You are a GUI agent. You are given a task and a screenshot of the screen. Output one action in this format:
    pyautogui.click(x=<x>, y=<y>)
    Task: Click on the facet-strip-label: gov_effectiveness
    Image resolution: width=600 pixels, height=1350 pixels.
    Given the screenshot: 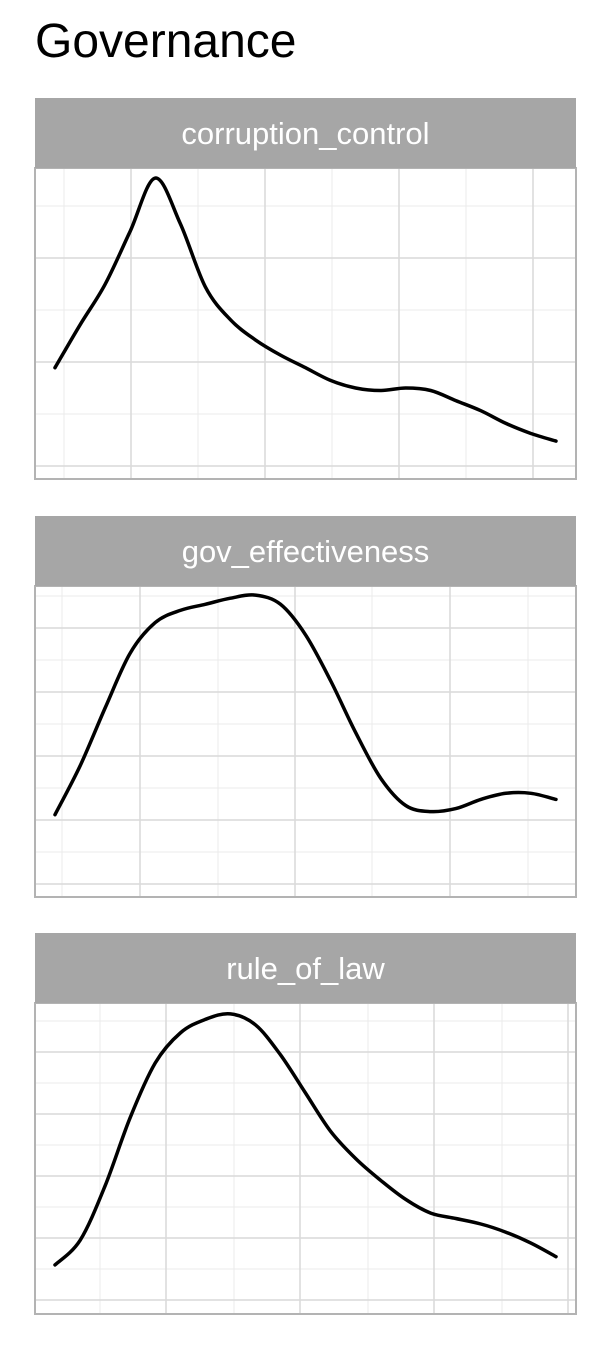 What is the action you would take?
    pyautogui.click(x=306, y=551)
    